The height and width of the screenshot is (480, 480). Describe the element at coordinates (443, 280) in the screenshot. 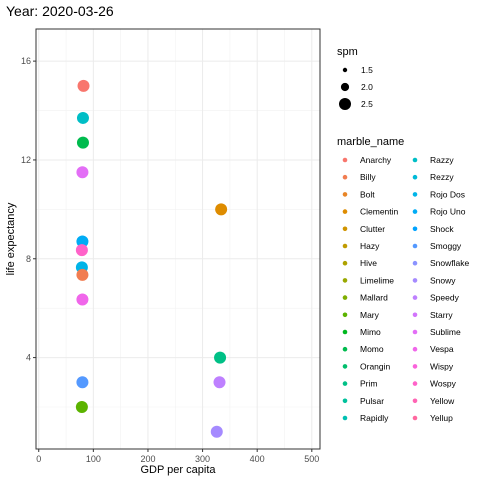

I see `color-legend-label: Snowy` at that location.